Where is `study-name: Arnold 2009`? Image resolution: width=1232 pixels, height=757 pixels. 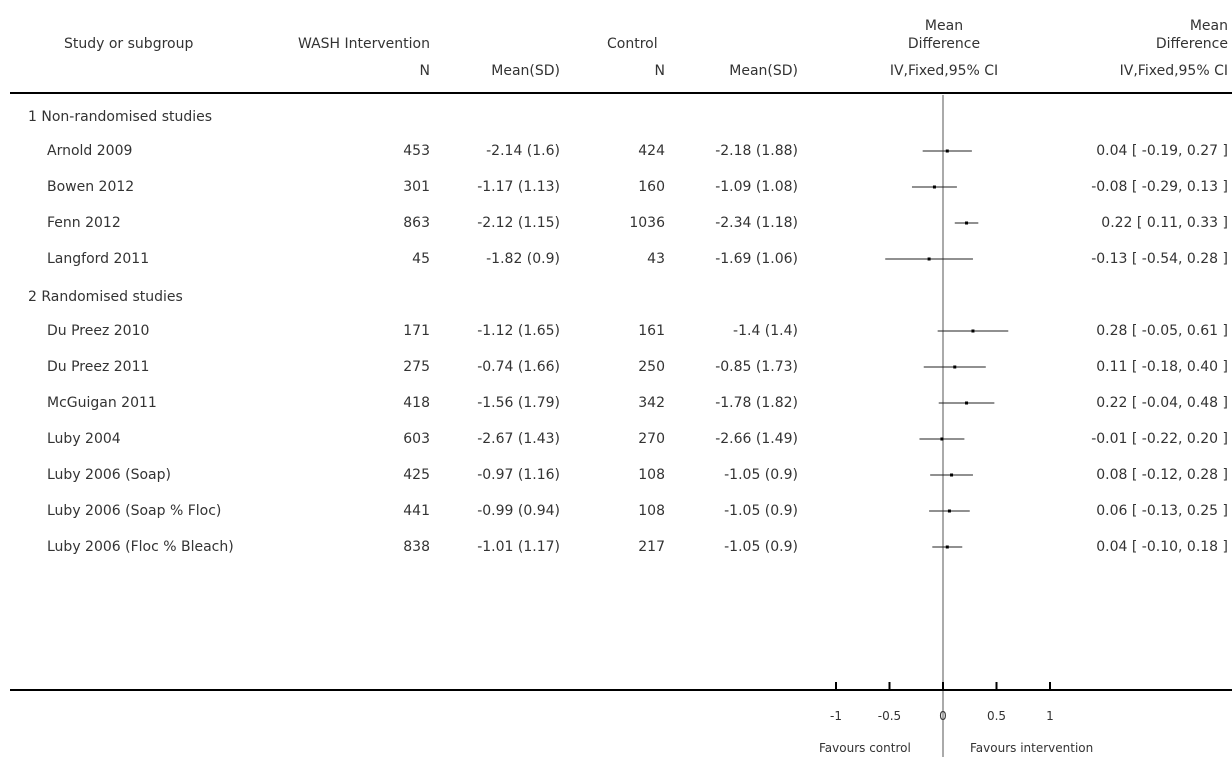
study-name: Arnold 2009 is located at coordinates (90, 151).